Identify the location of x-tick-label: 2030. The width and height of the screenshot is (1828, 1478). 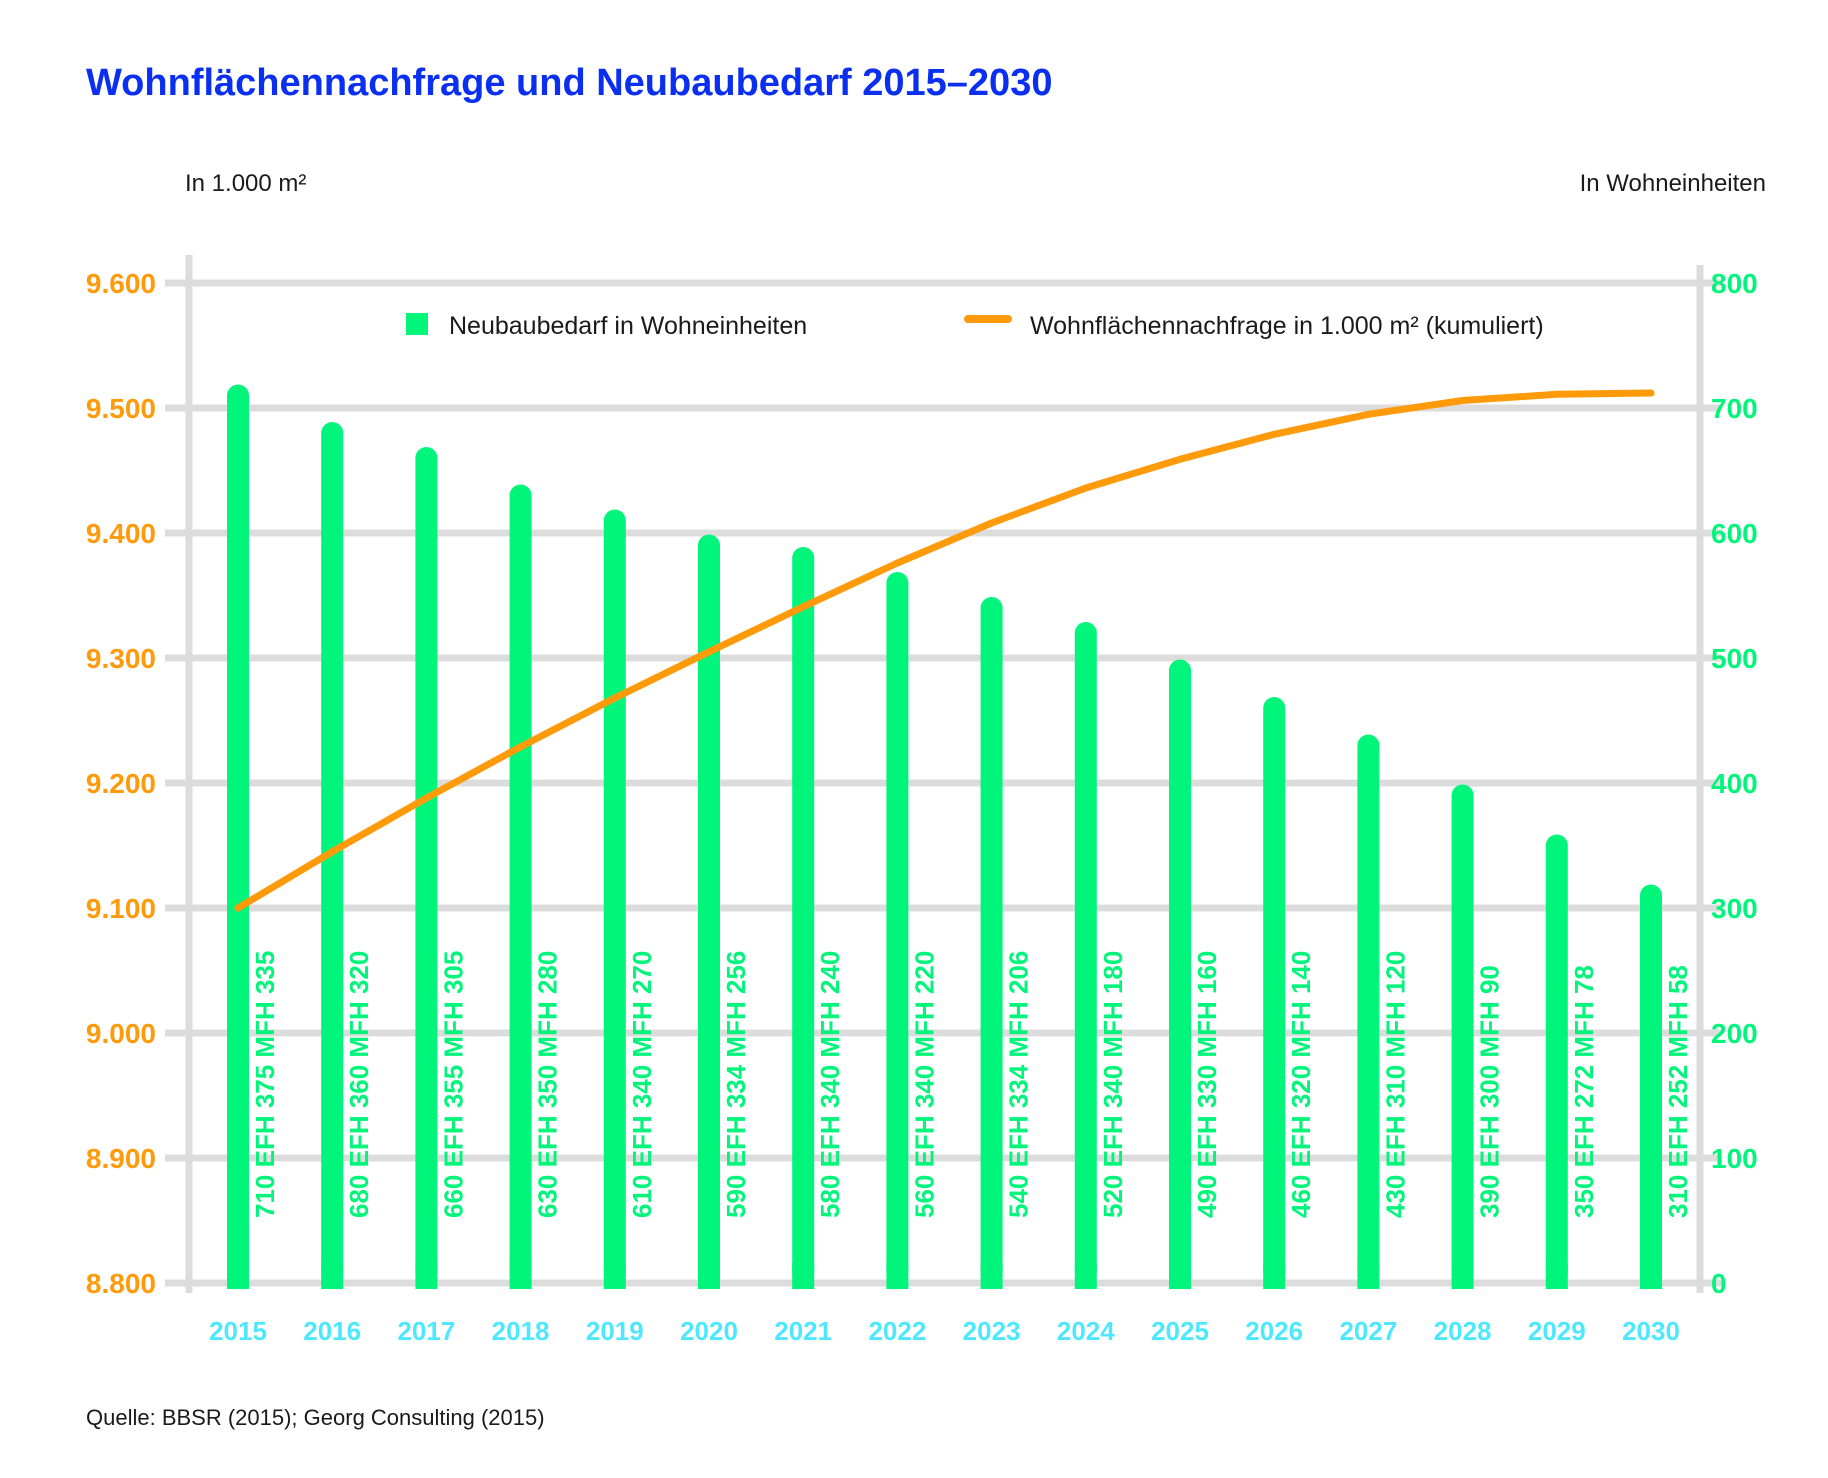
(1651, 1331).